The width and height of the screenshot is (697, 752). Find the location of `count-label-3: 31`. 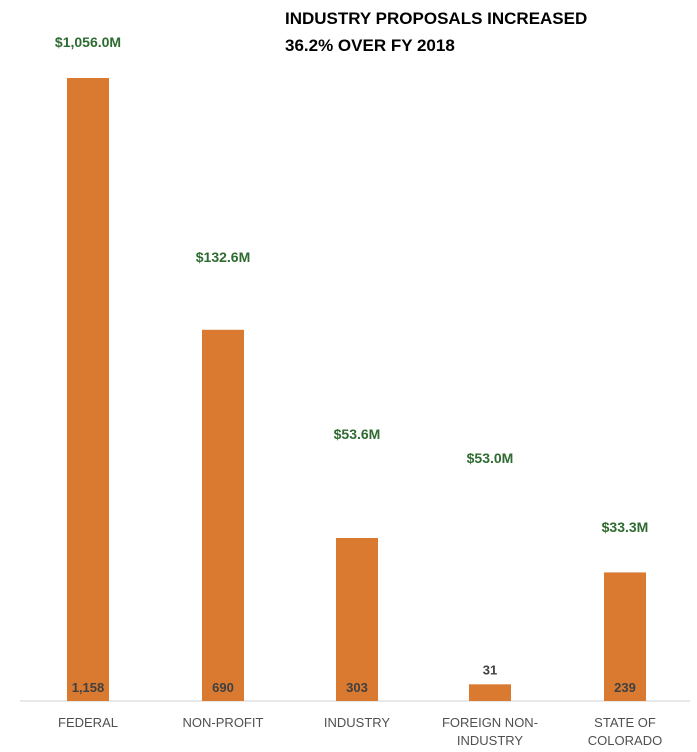

count-label-3: 31 is located at coordinates (490, 669).